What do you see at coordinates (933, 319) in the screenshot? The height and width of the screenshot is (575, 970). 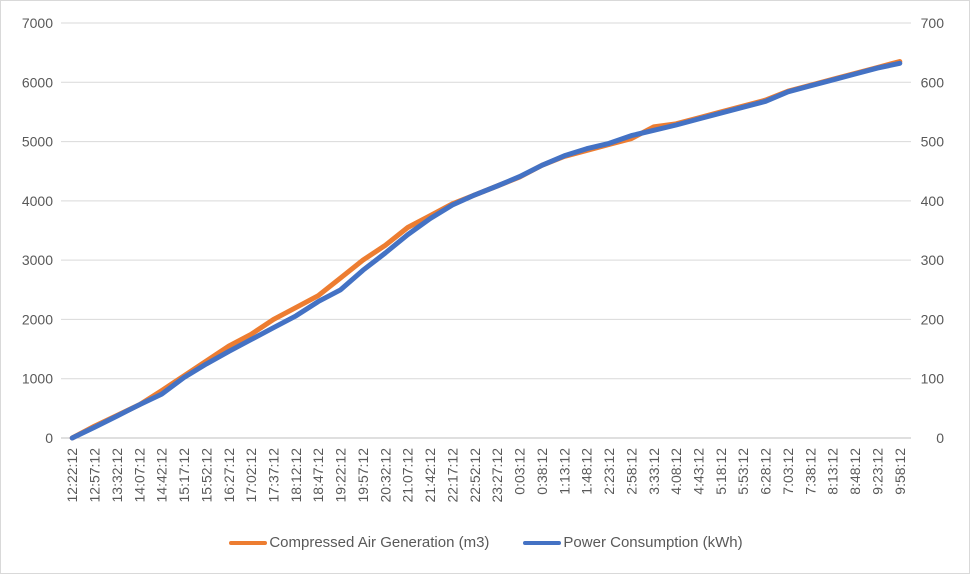 I see `y2-tick-label: 200` at bounding box center [933, 319].